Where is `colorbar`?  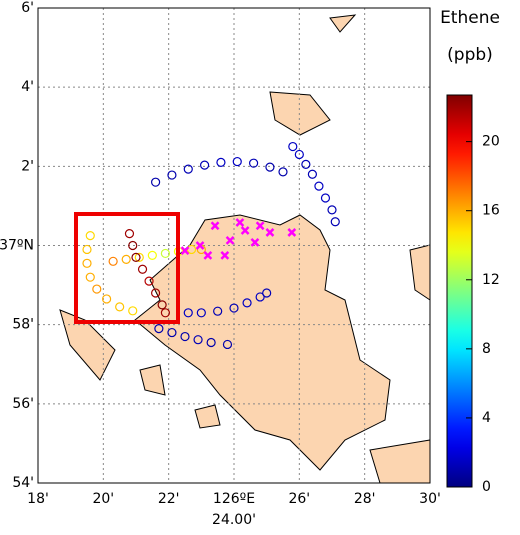 colorbar is located at coordinates (459, 291).